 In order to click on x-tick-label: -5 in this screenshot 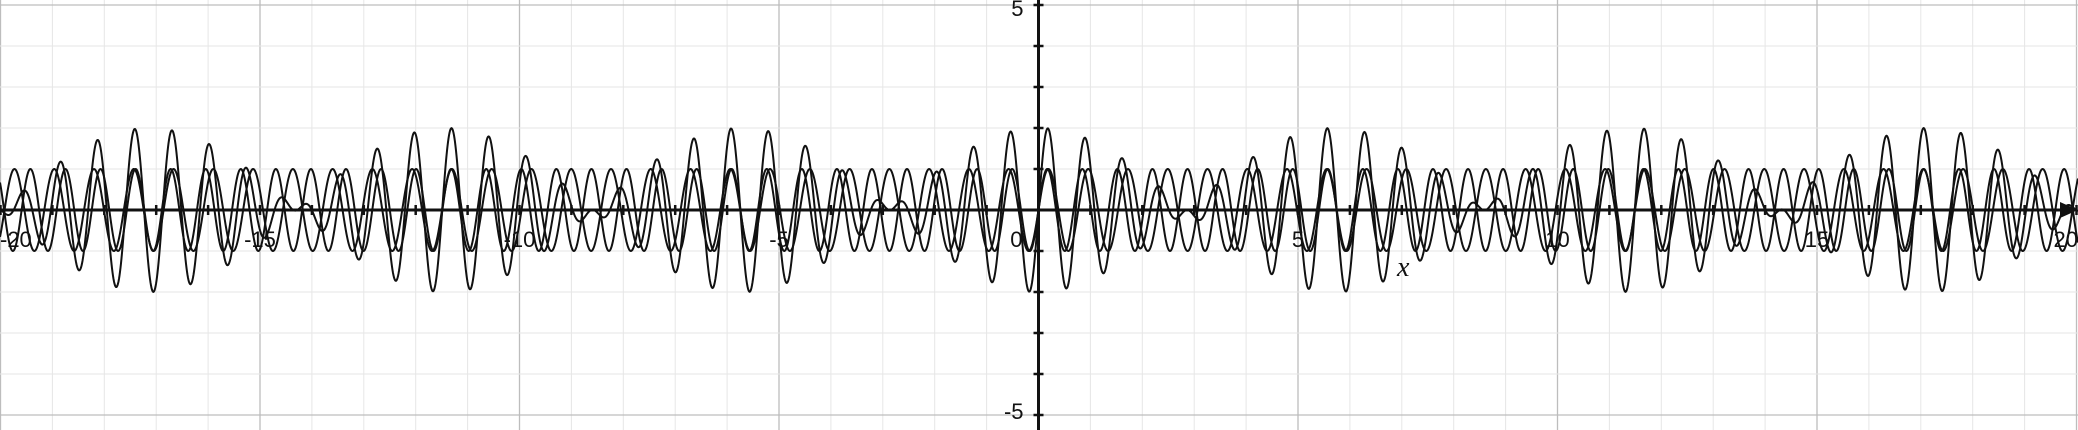, I will do `click(779, 239)`.